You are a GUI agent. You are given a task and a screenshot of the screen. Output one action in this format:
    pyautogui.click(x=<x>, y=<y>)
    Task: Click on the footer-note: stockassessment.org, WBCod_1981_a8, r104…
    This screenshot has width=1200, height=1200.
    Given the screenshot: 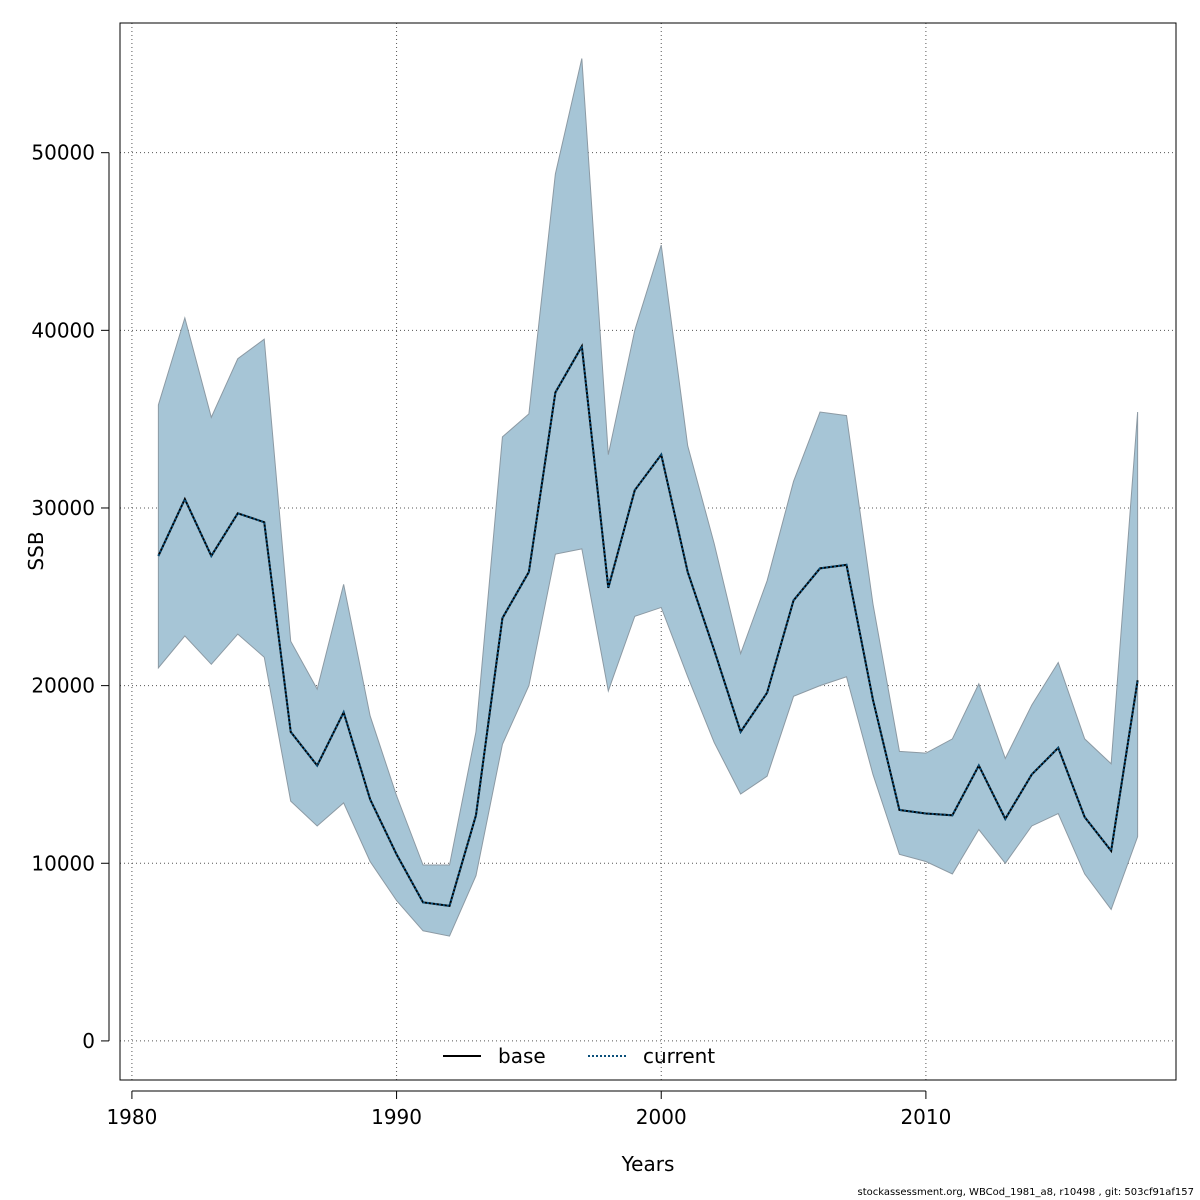 What is the action you would take?
    pyautogui.click(x=1025, y=1192)
    